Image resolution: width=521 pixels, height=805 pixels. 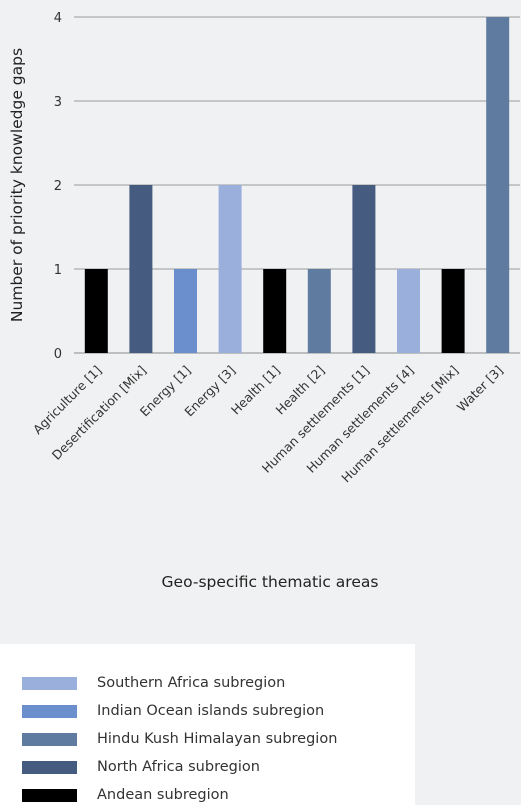 I want to click on legend-label: Indian Ocean islands subregion, so click(x=211, y=711).